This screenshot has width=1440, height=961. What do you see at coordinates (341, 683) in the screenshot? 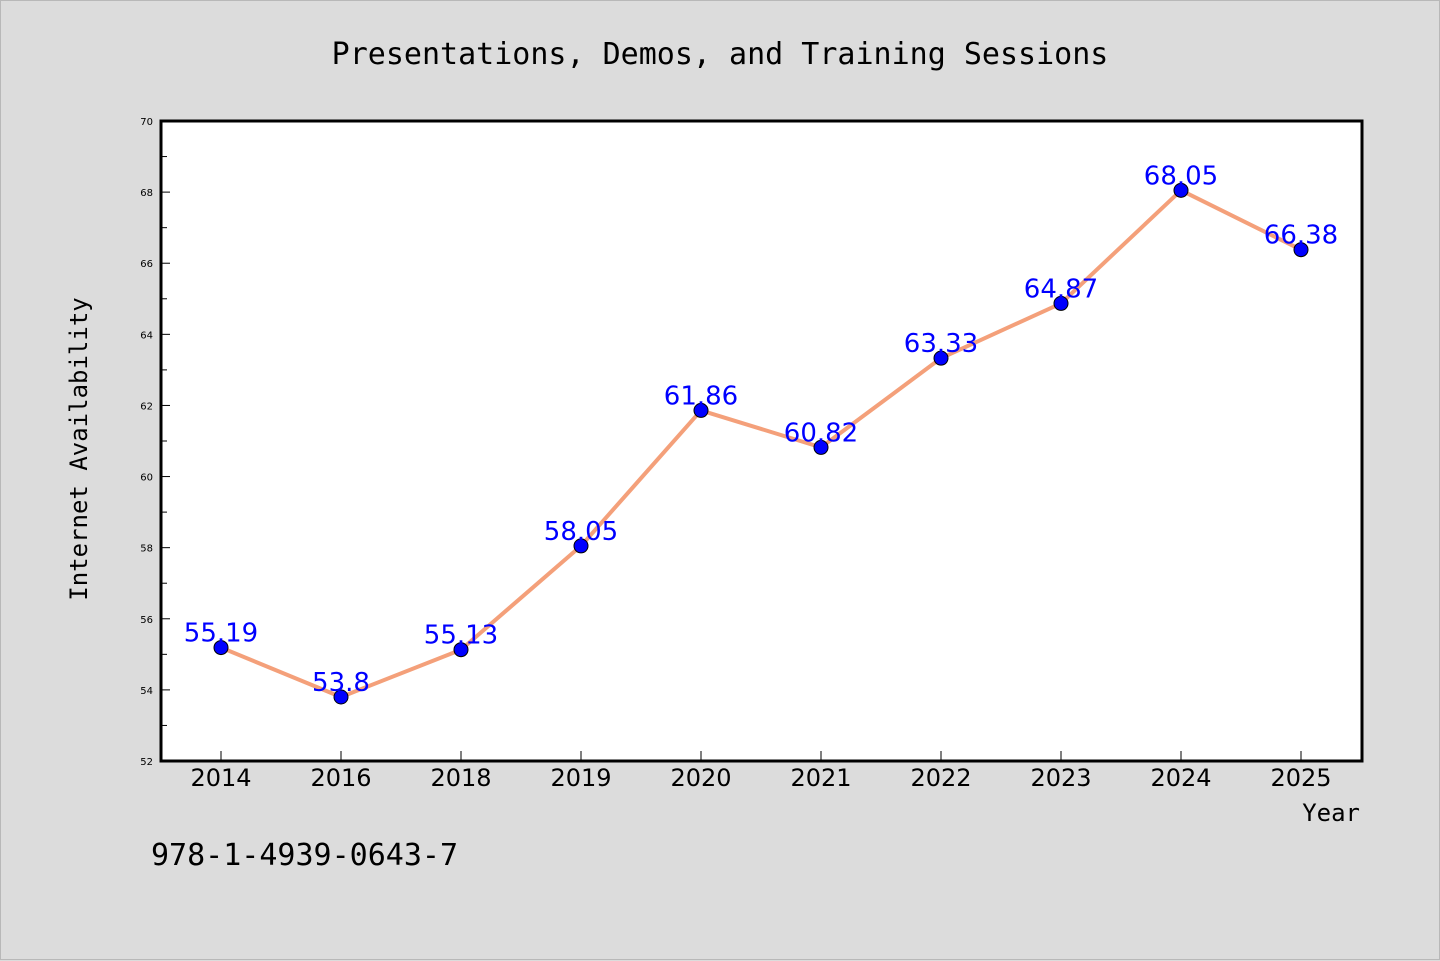
I see `data-label: 53.8` at bounding box center [341, 683].